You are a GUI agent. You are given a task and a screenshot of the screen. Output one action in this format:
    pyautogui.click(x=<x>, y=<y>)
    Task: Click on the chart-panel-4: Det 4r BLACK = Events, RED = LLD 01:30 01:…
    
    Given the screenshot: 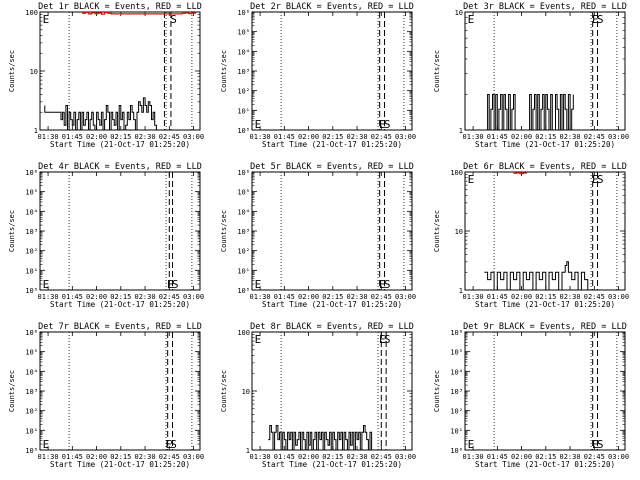 What is the action you would take?
    pyautogui.click(x=106, y=235)
    